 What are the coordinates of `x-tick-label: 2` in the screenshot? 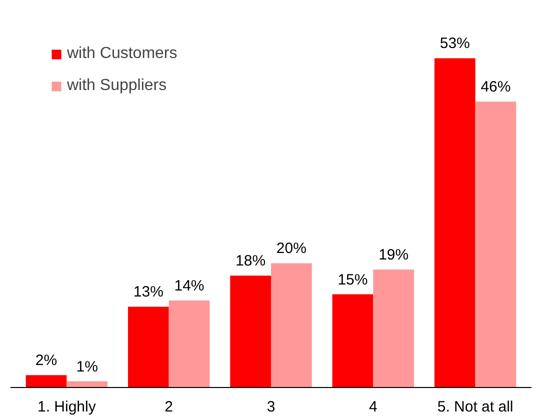 It's located at (169, 407).